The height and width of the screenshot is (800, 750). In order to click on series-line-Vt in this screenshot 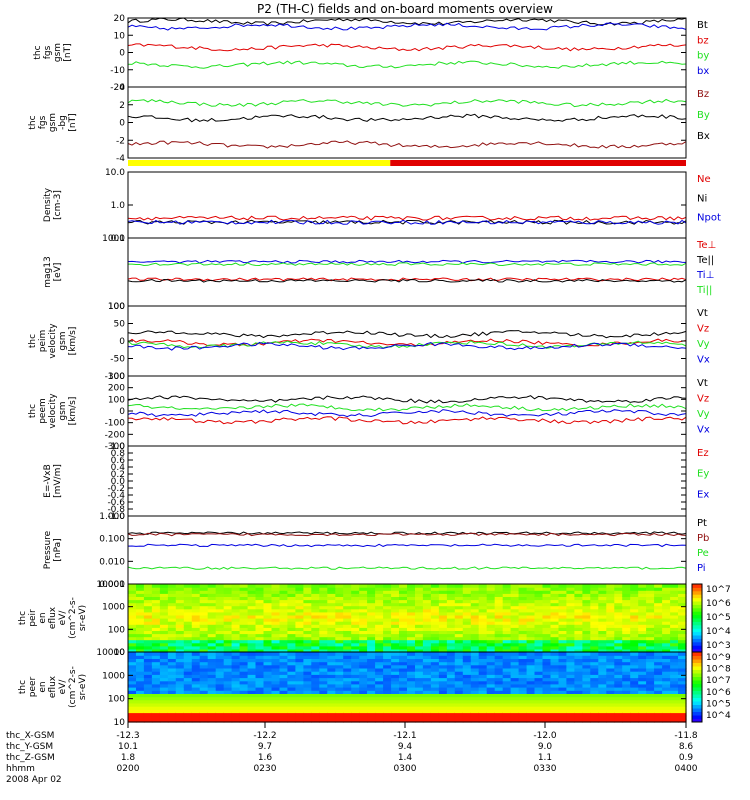, I will do `click(407, 334)`.